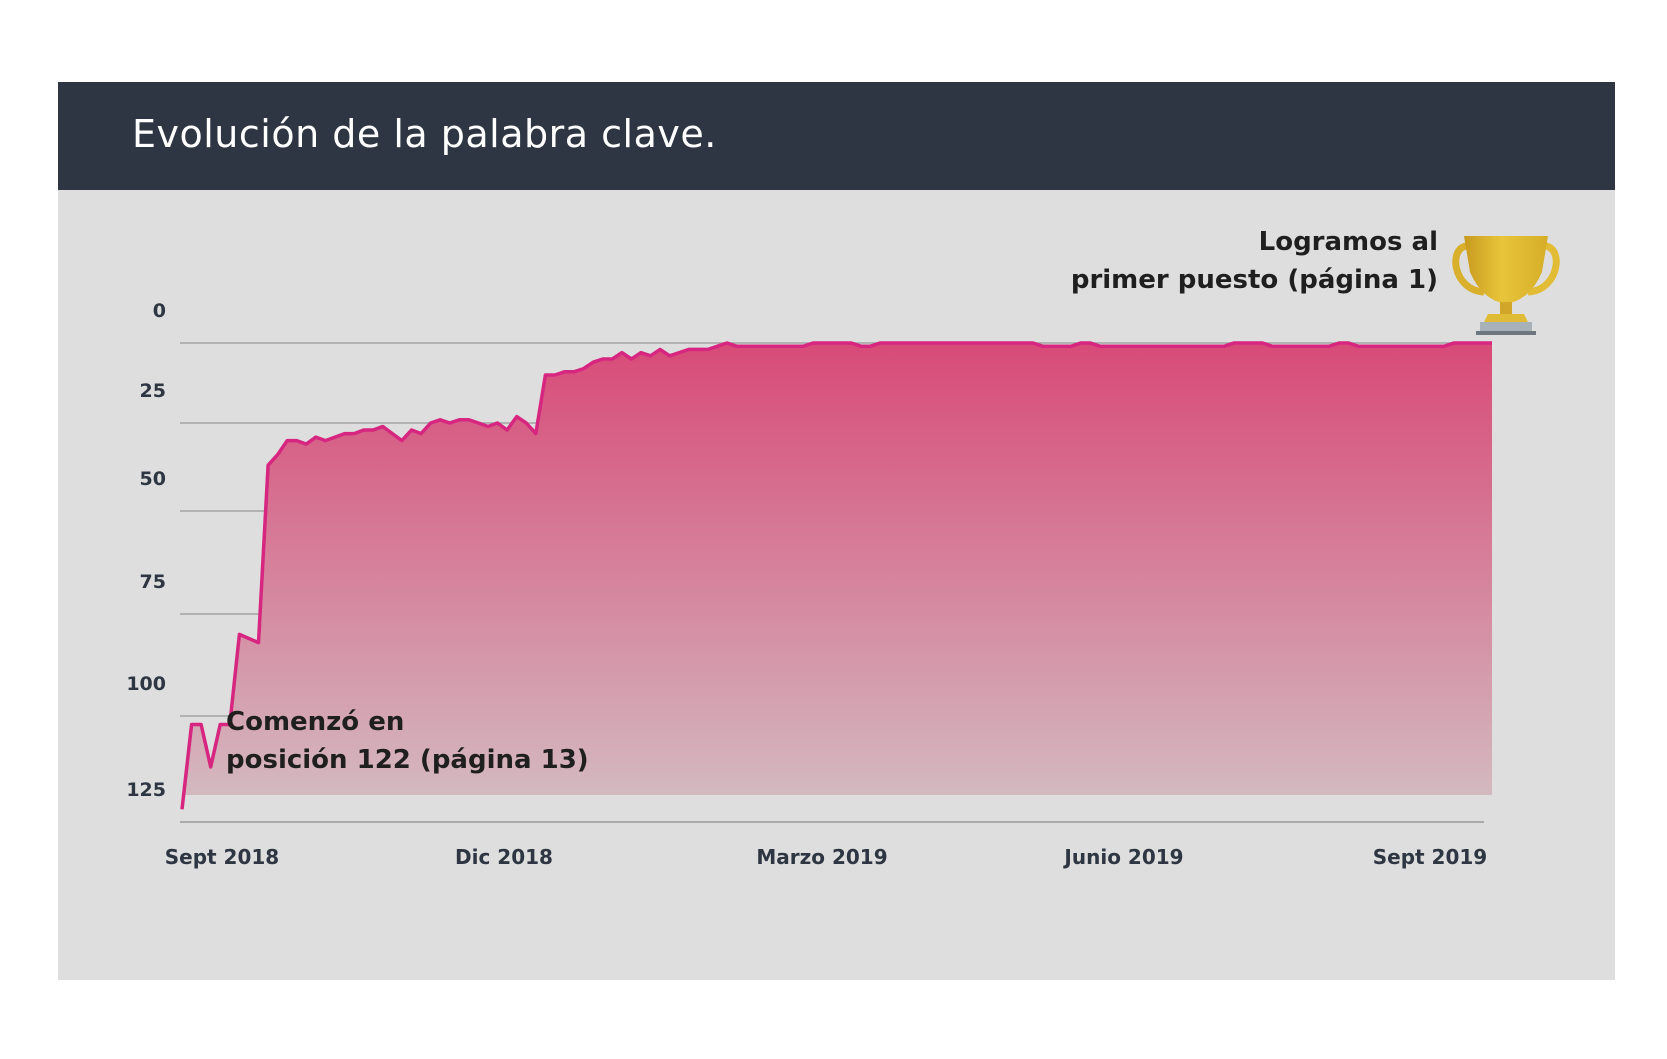  What do you see at coordinates (153, 582) in the screenshot?
I see `y-tick-label: 75` at bounding box center [153, 582].